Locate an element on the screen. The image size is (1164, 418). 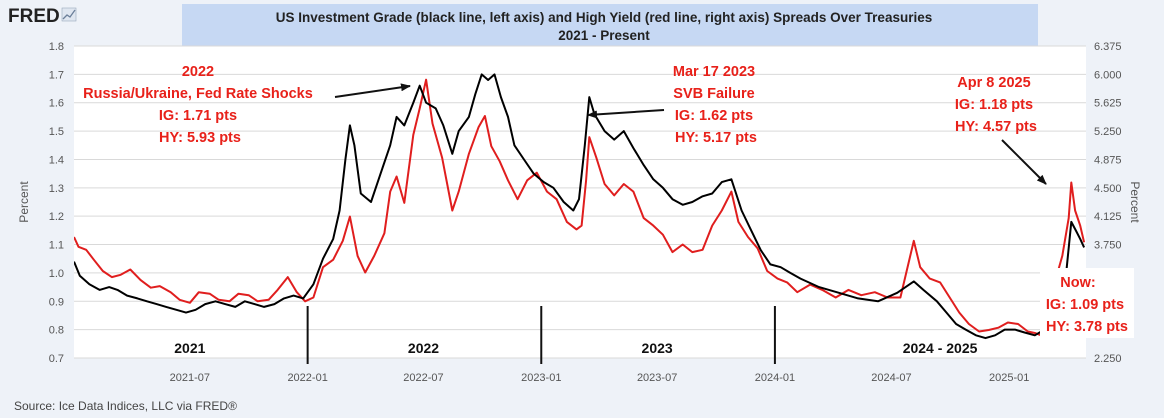
right-tick-label: 4.875 is located at coordinates (1108, 160).